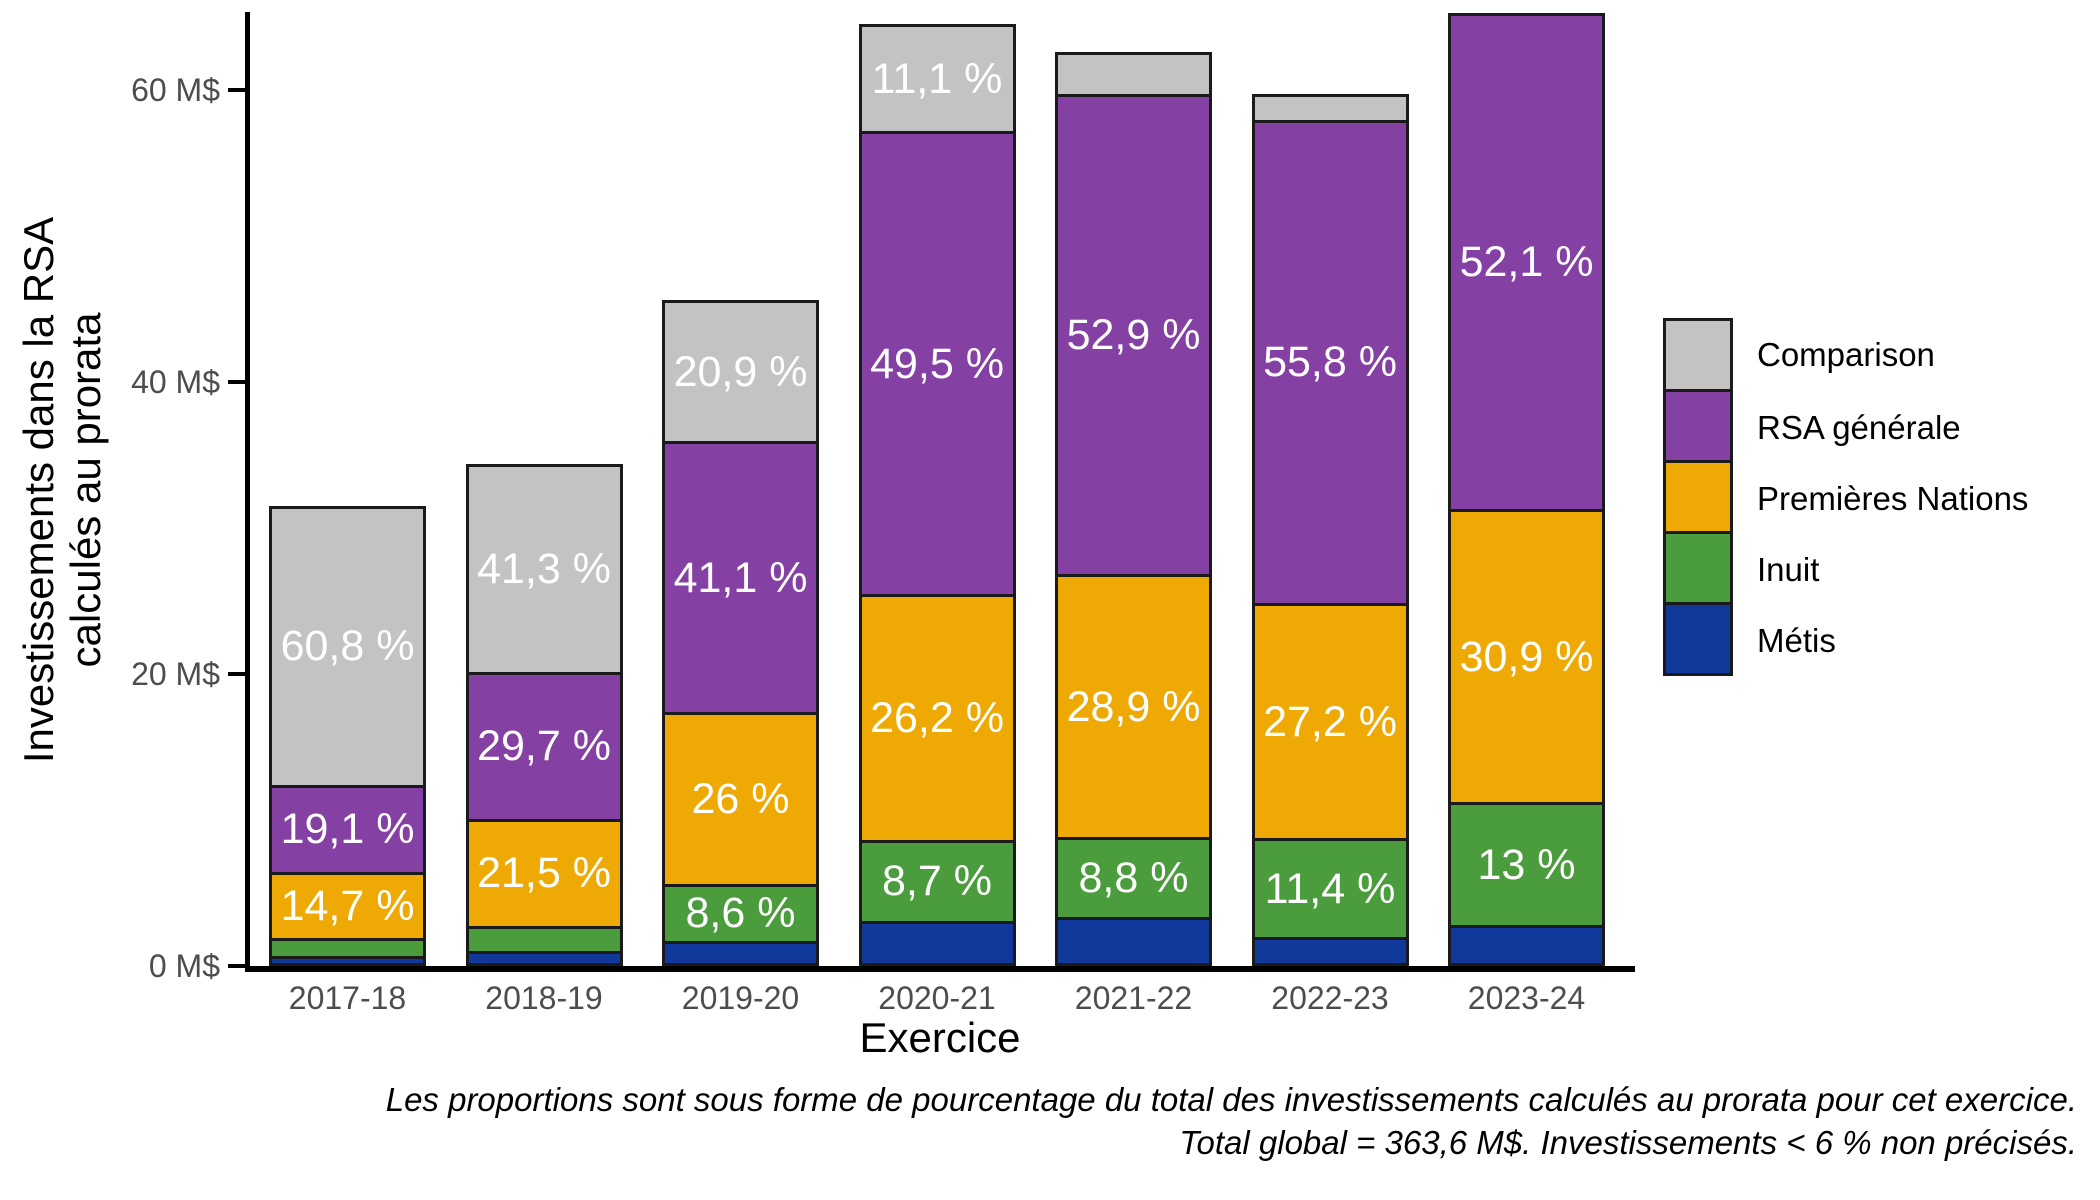  I want to click on segment-percent-label: 55,8 %, so click(1330, 362).